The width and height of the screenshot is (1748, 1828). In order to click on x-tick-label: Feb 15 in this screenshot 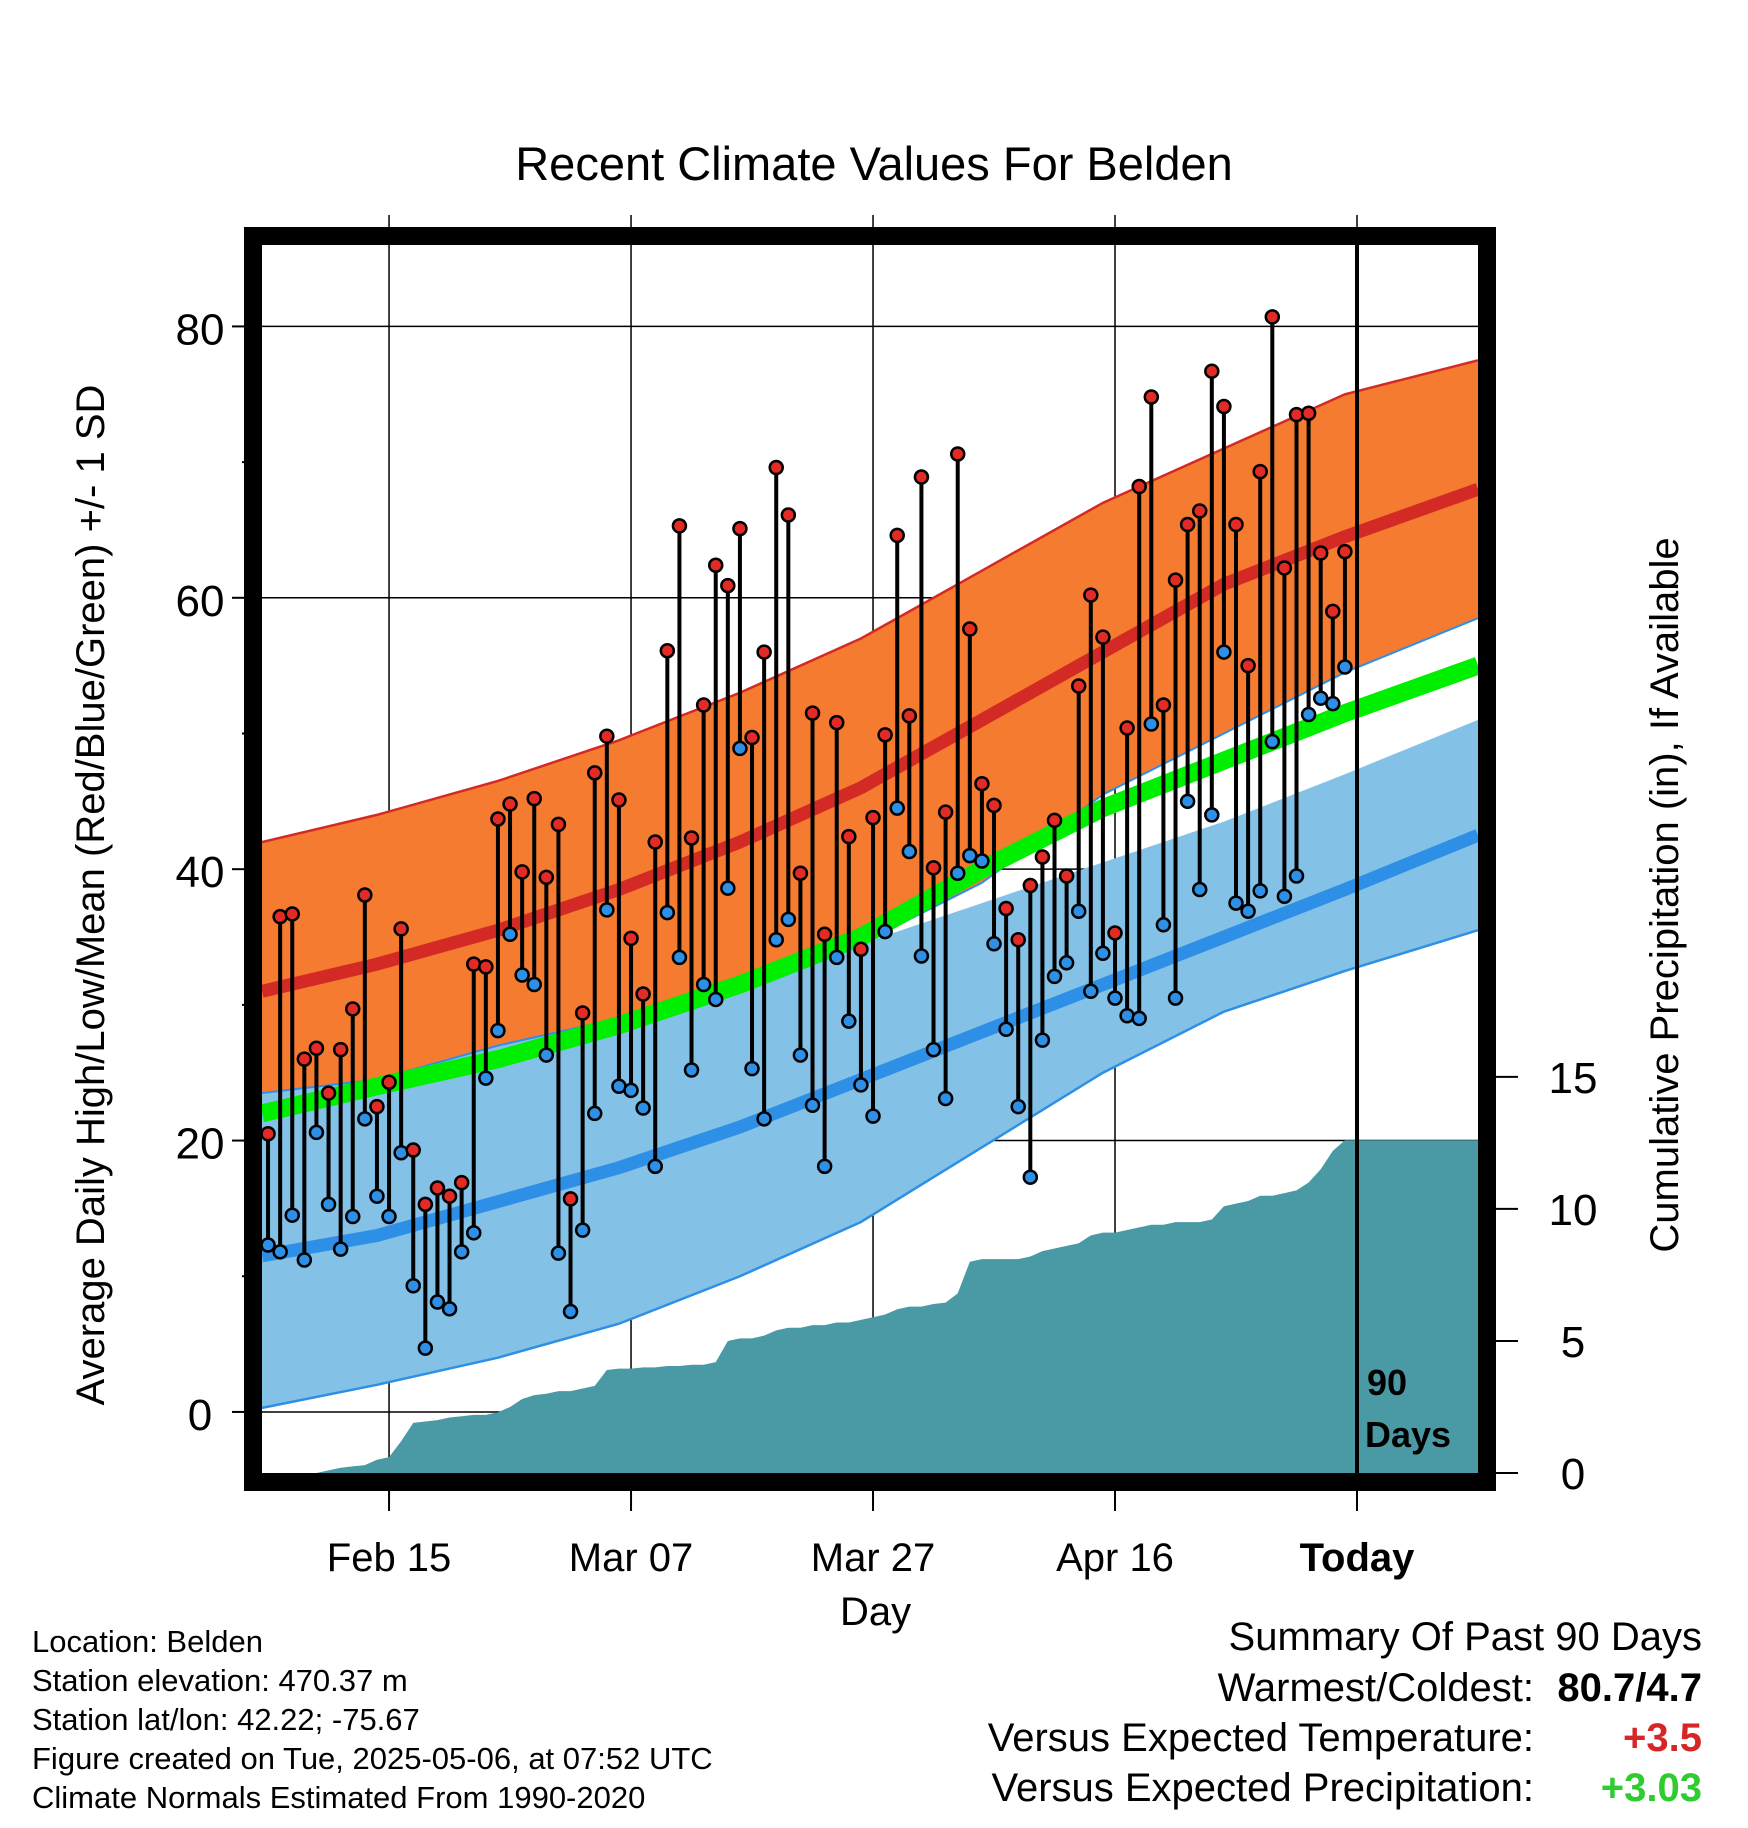, I will do `click(389, 1558)`.